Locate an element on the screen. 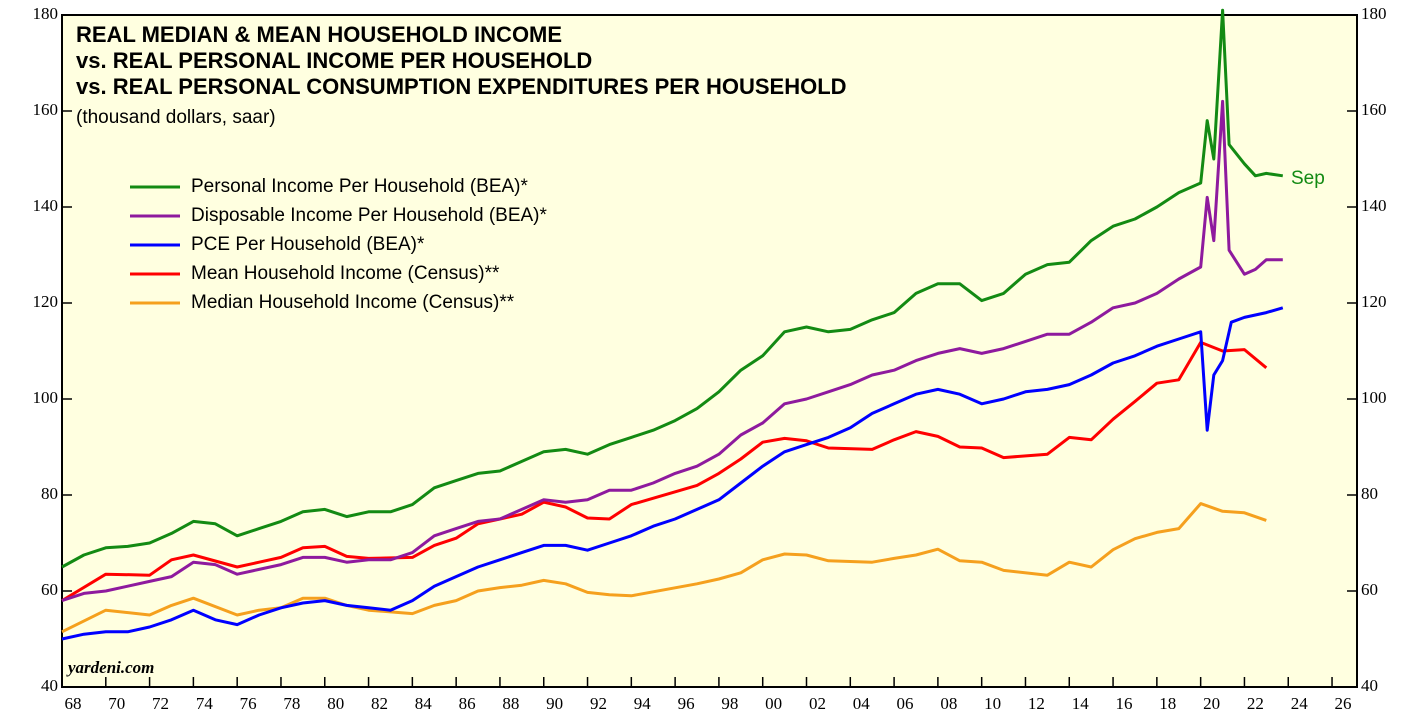 Image resolution: width=1427 pixels, height=719 pixels. x-tick-label: 92 is located at coordinates (598, 703).